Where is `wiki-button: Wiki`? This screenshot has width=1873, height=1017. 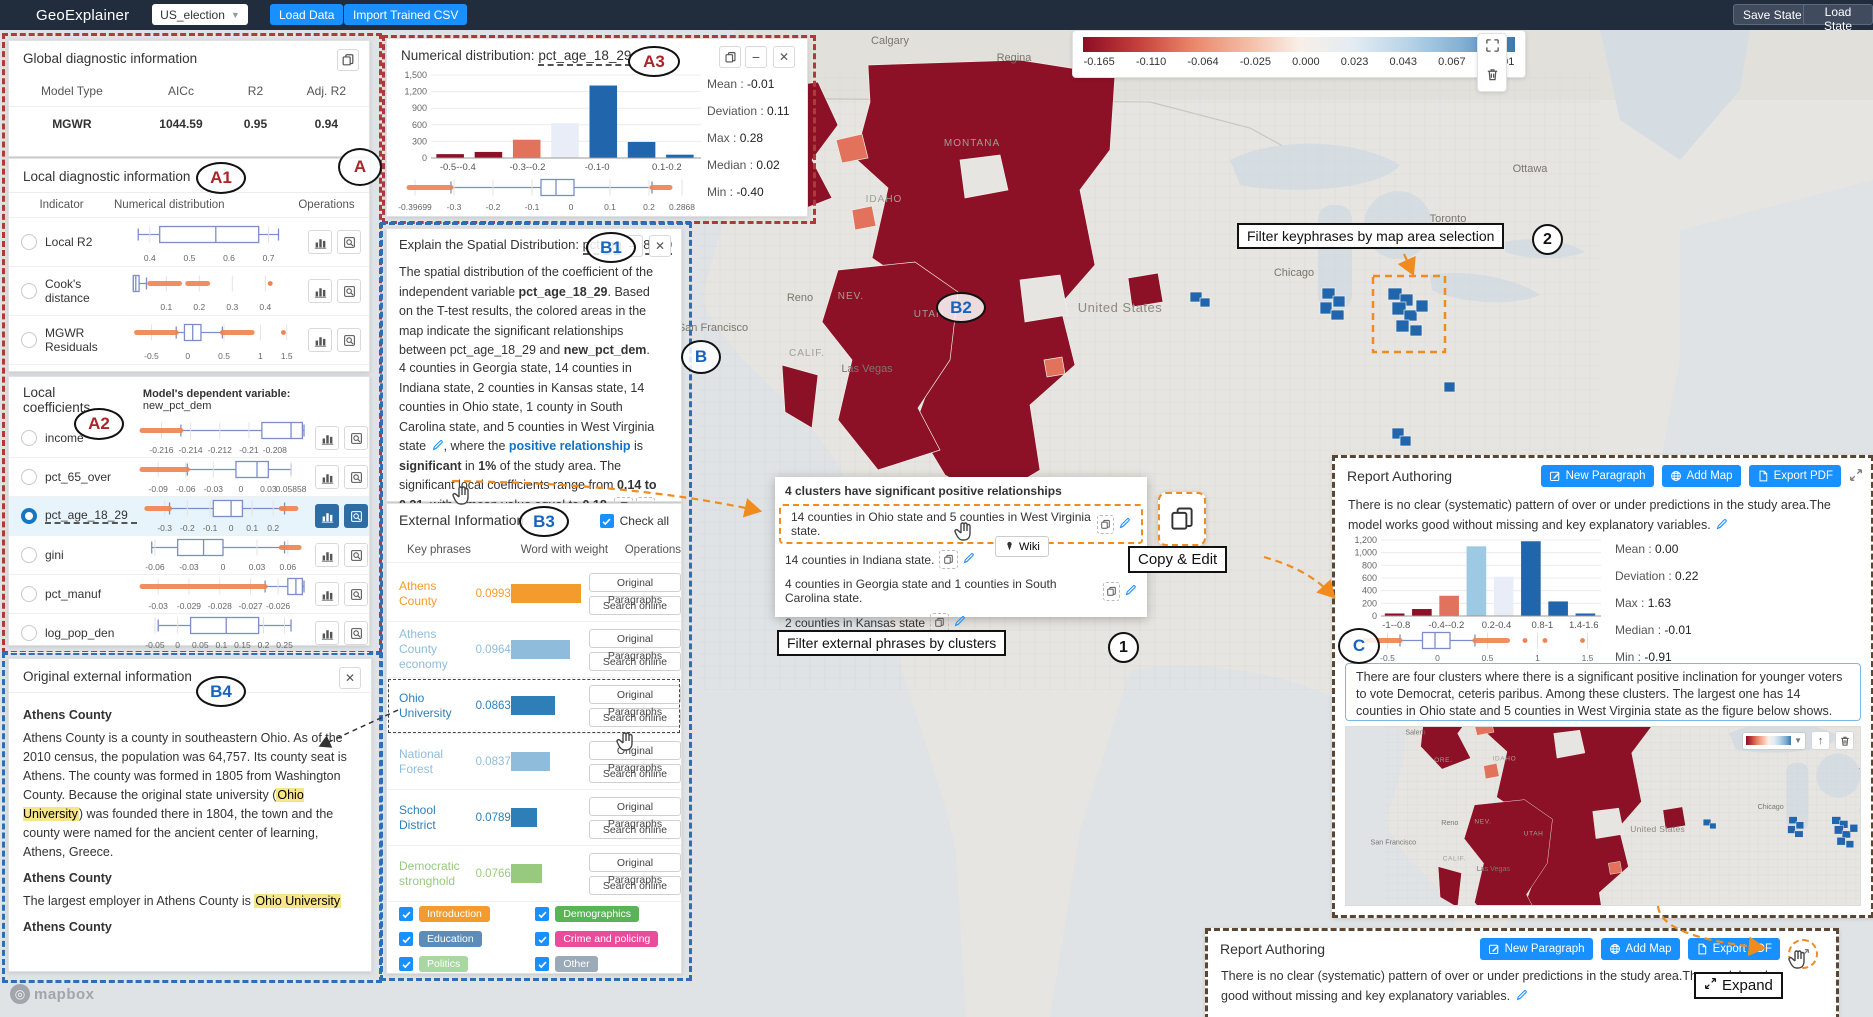
wiki-button: Wiki is located at coordinates (1022, 546).